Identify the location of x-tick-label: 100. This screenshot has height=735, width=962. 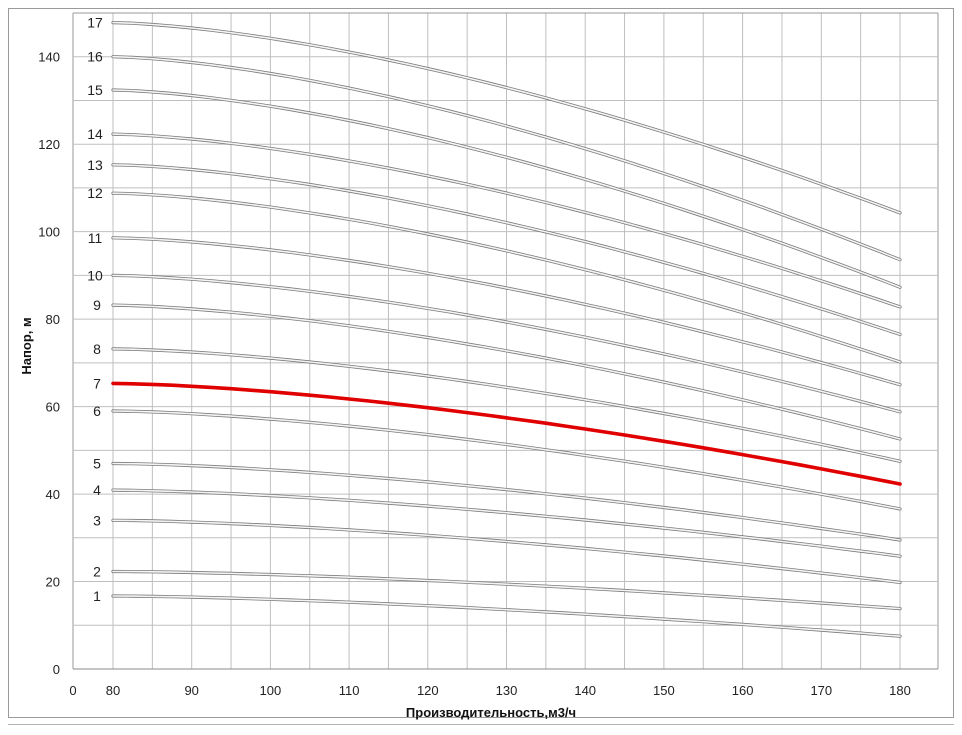
(271, 690).